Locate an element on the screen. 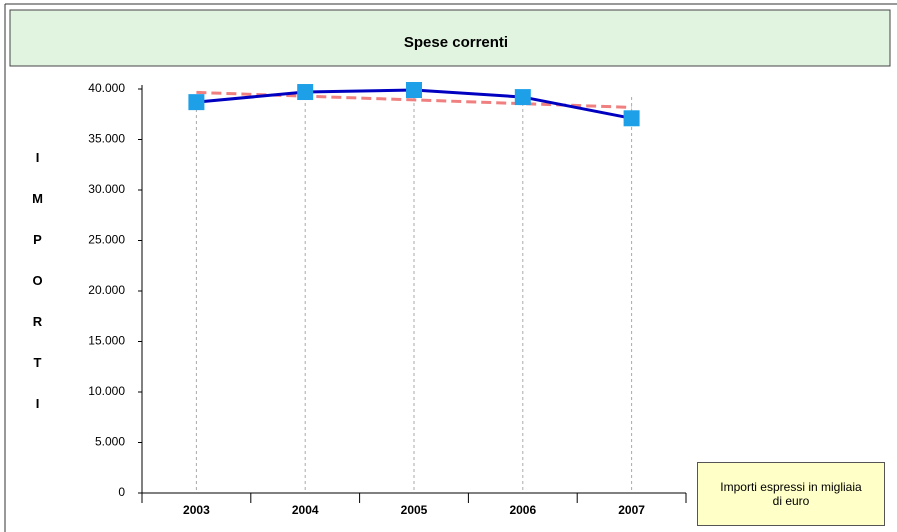  x-tick-label: 2003 is located at coordinates (196, 510).